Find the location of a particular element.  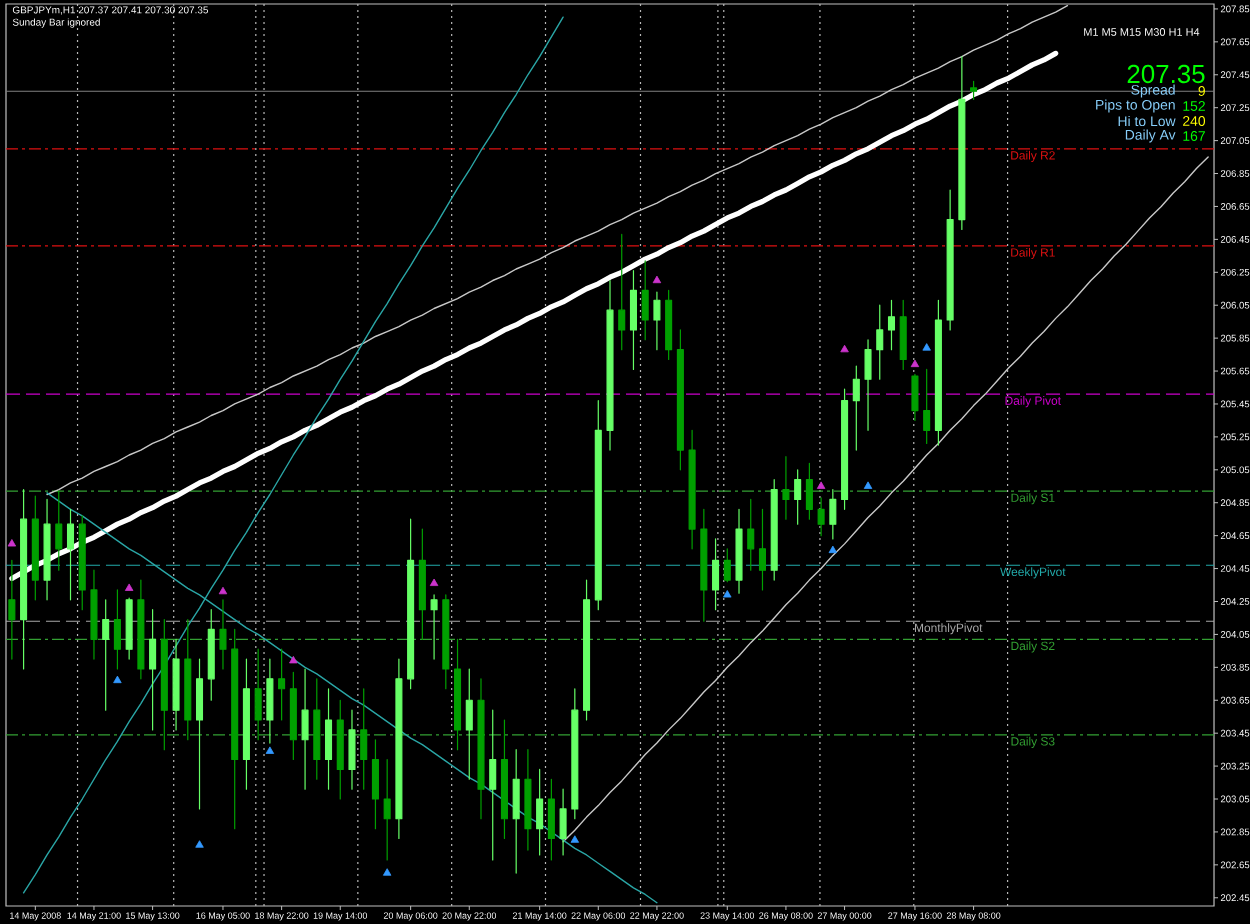

annotation: 207.35 is located at coordinates (1166, 74).